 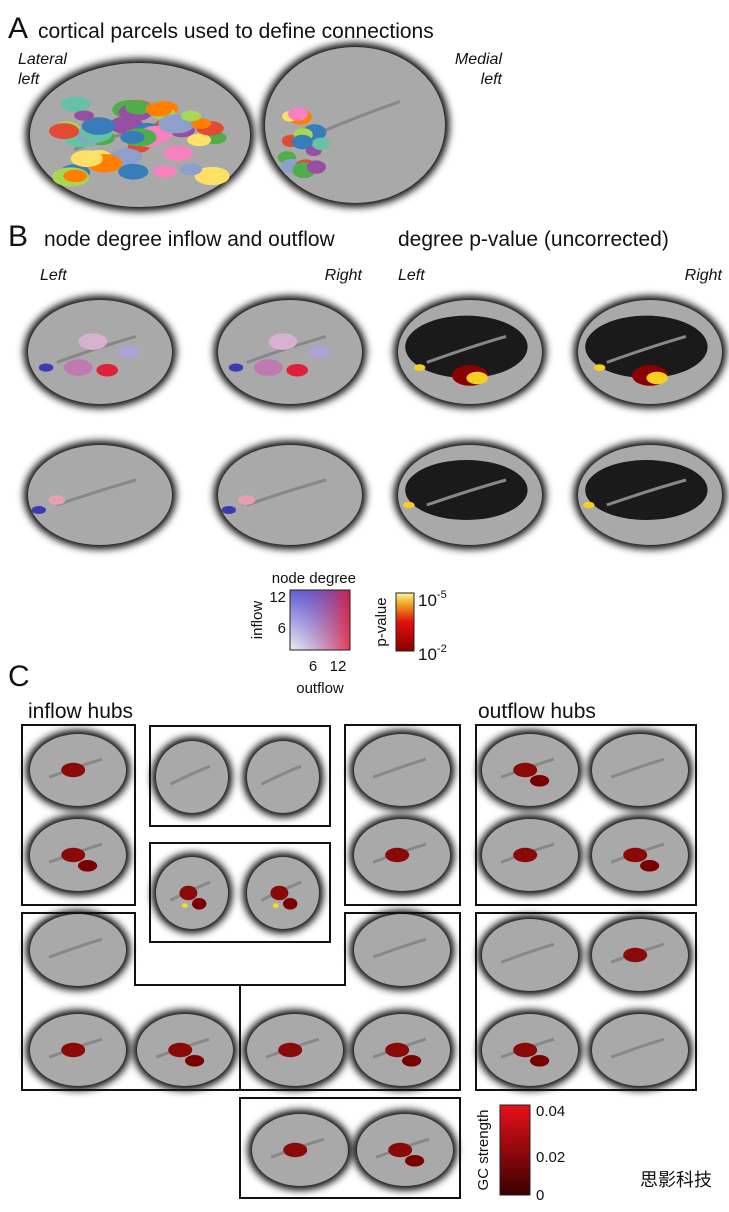 What do you see at coordinates (432, 653) in the screenshot?
I see `colorbar-tick: 10⁻²` at bounding box center [432, 653].